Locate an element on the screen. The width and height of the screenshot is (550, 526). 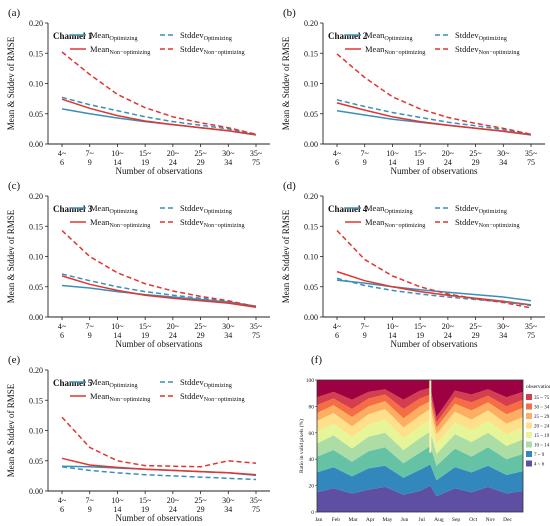
month-label: May is located at coordinates (387, 520).